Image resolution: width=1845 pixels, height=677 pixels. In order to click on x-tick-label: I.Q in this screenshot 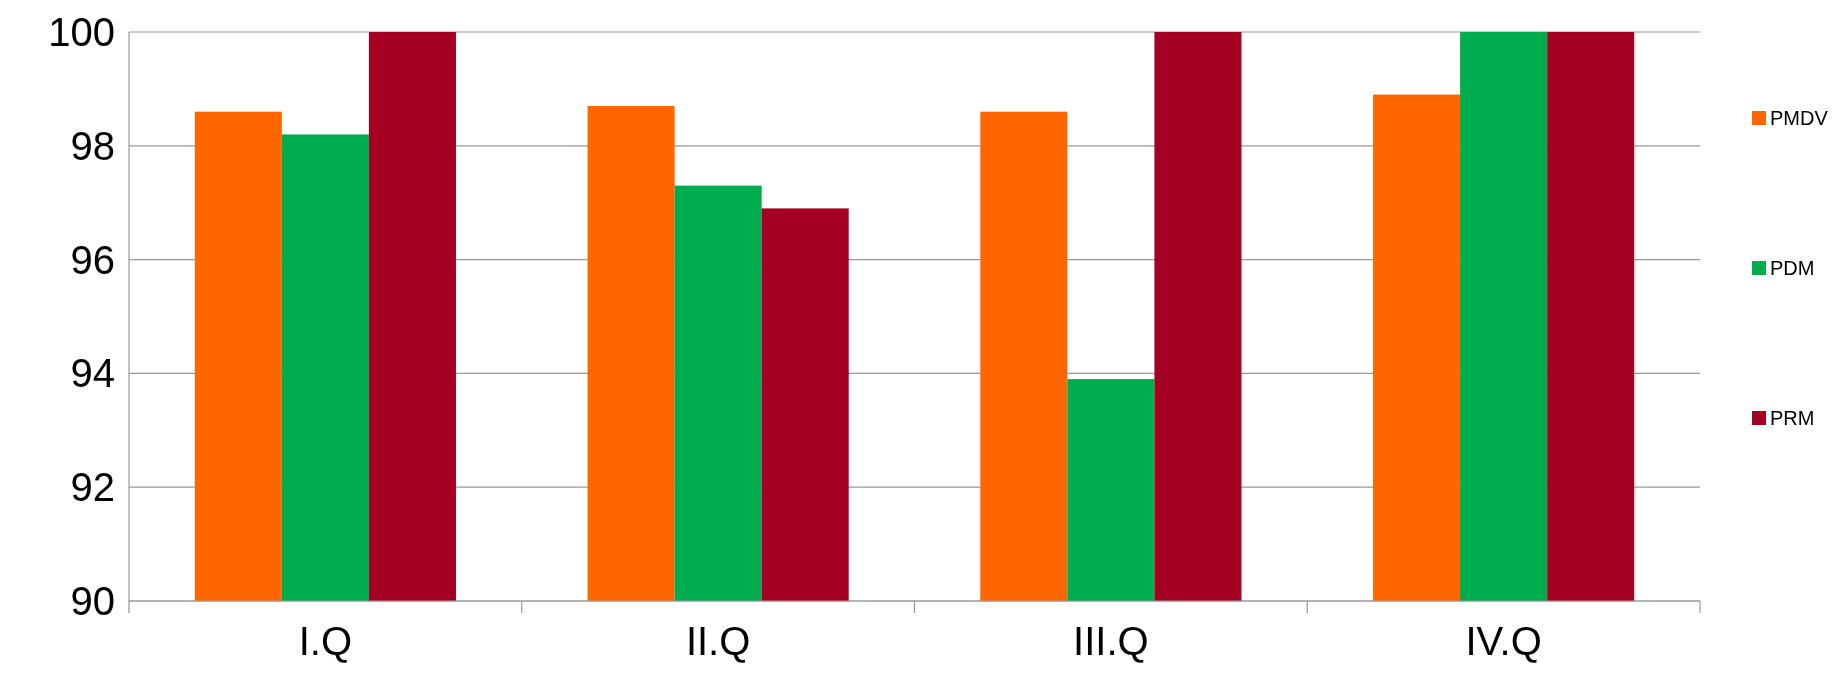, I will do `click(325, 641)`.